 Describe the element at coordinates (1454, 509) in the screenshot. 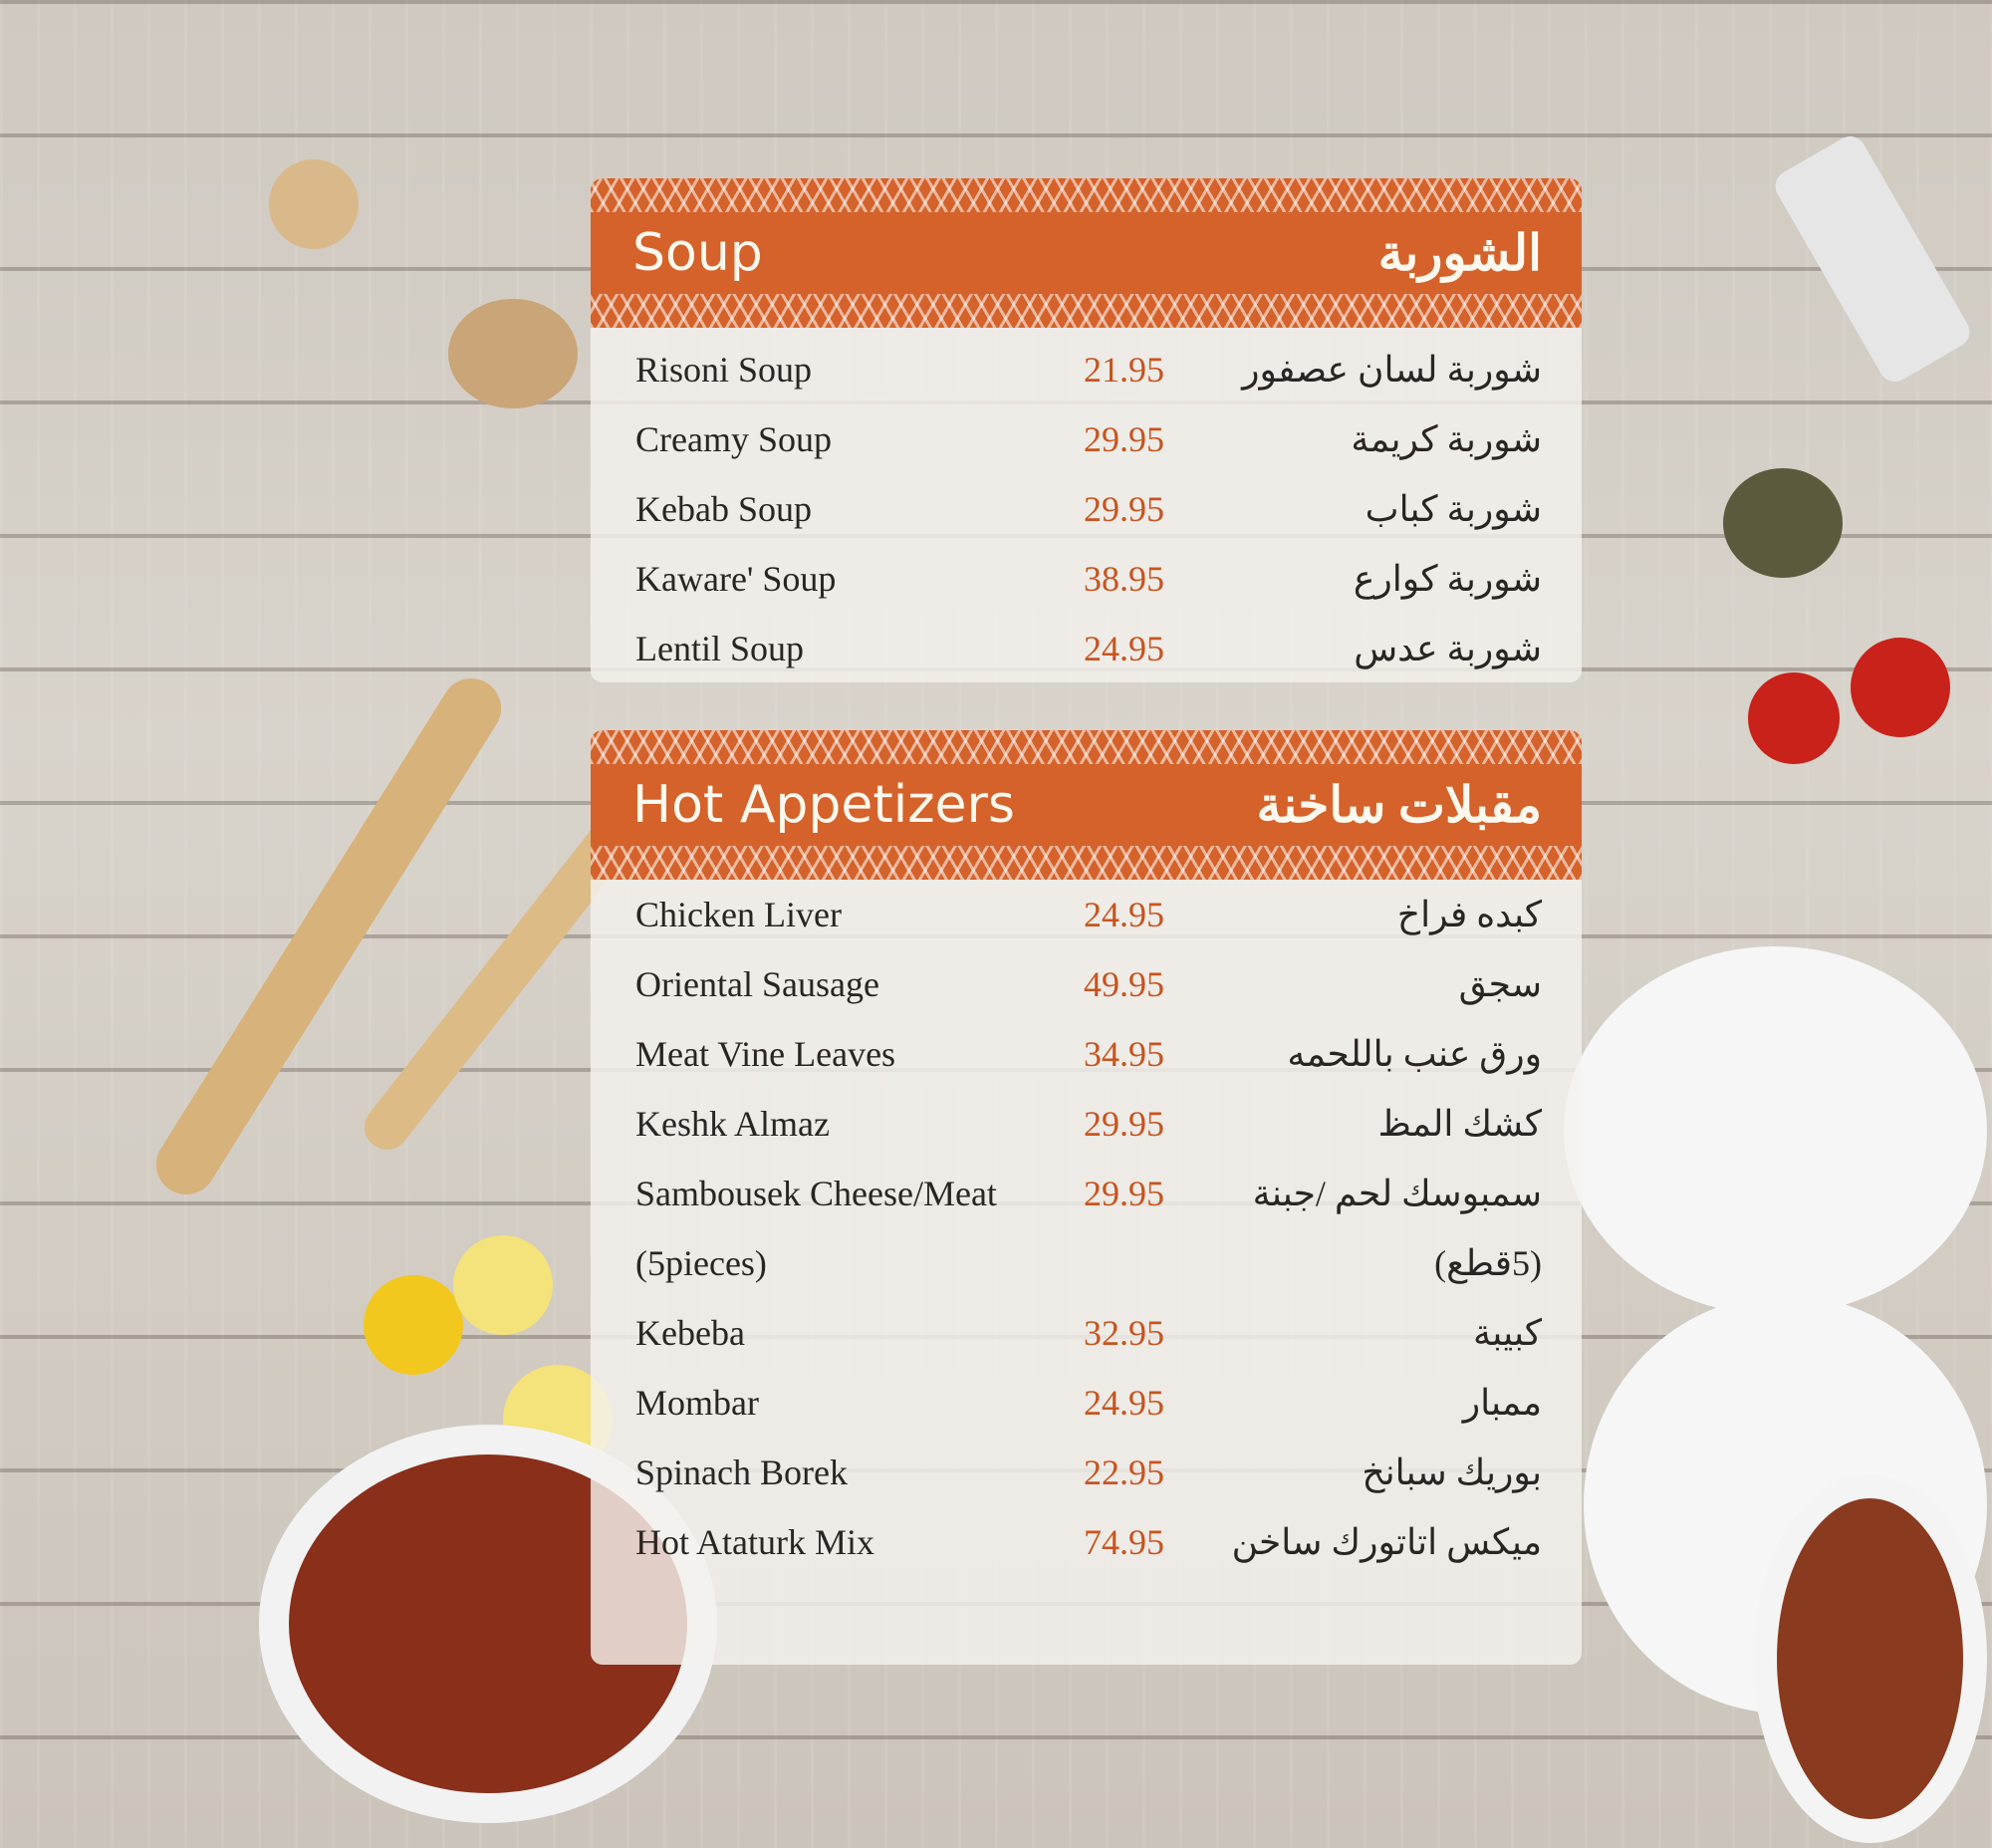

I see `item-name-arabic: شوربة كباب` at that location.